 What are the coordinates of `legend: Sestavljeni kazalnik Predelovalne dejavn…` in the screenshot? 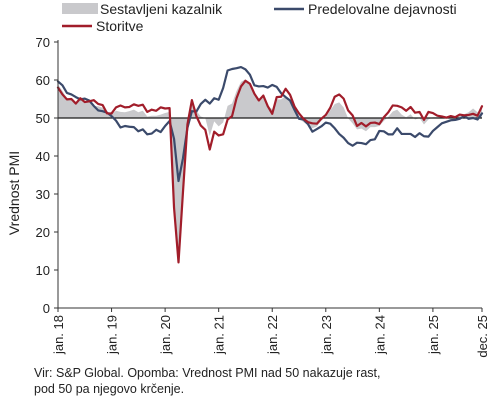 It's located at (259, 17).